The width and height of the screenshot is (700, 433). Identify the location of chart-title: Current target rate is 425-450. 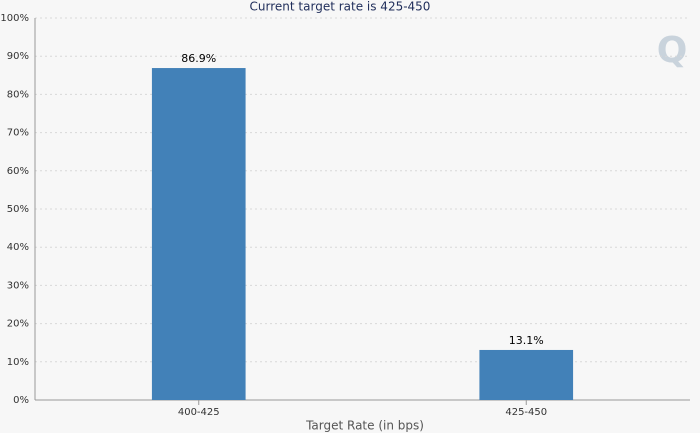
(340, 7).